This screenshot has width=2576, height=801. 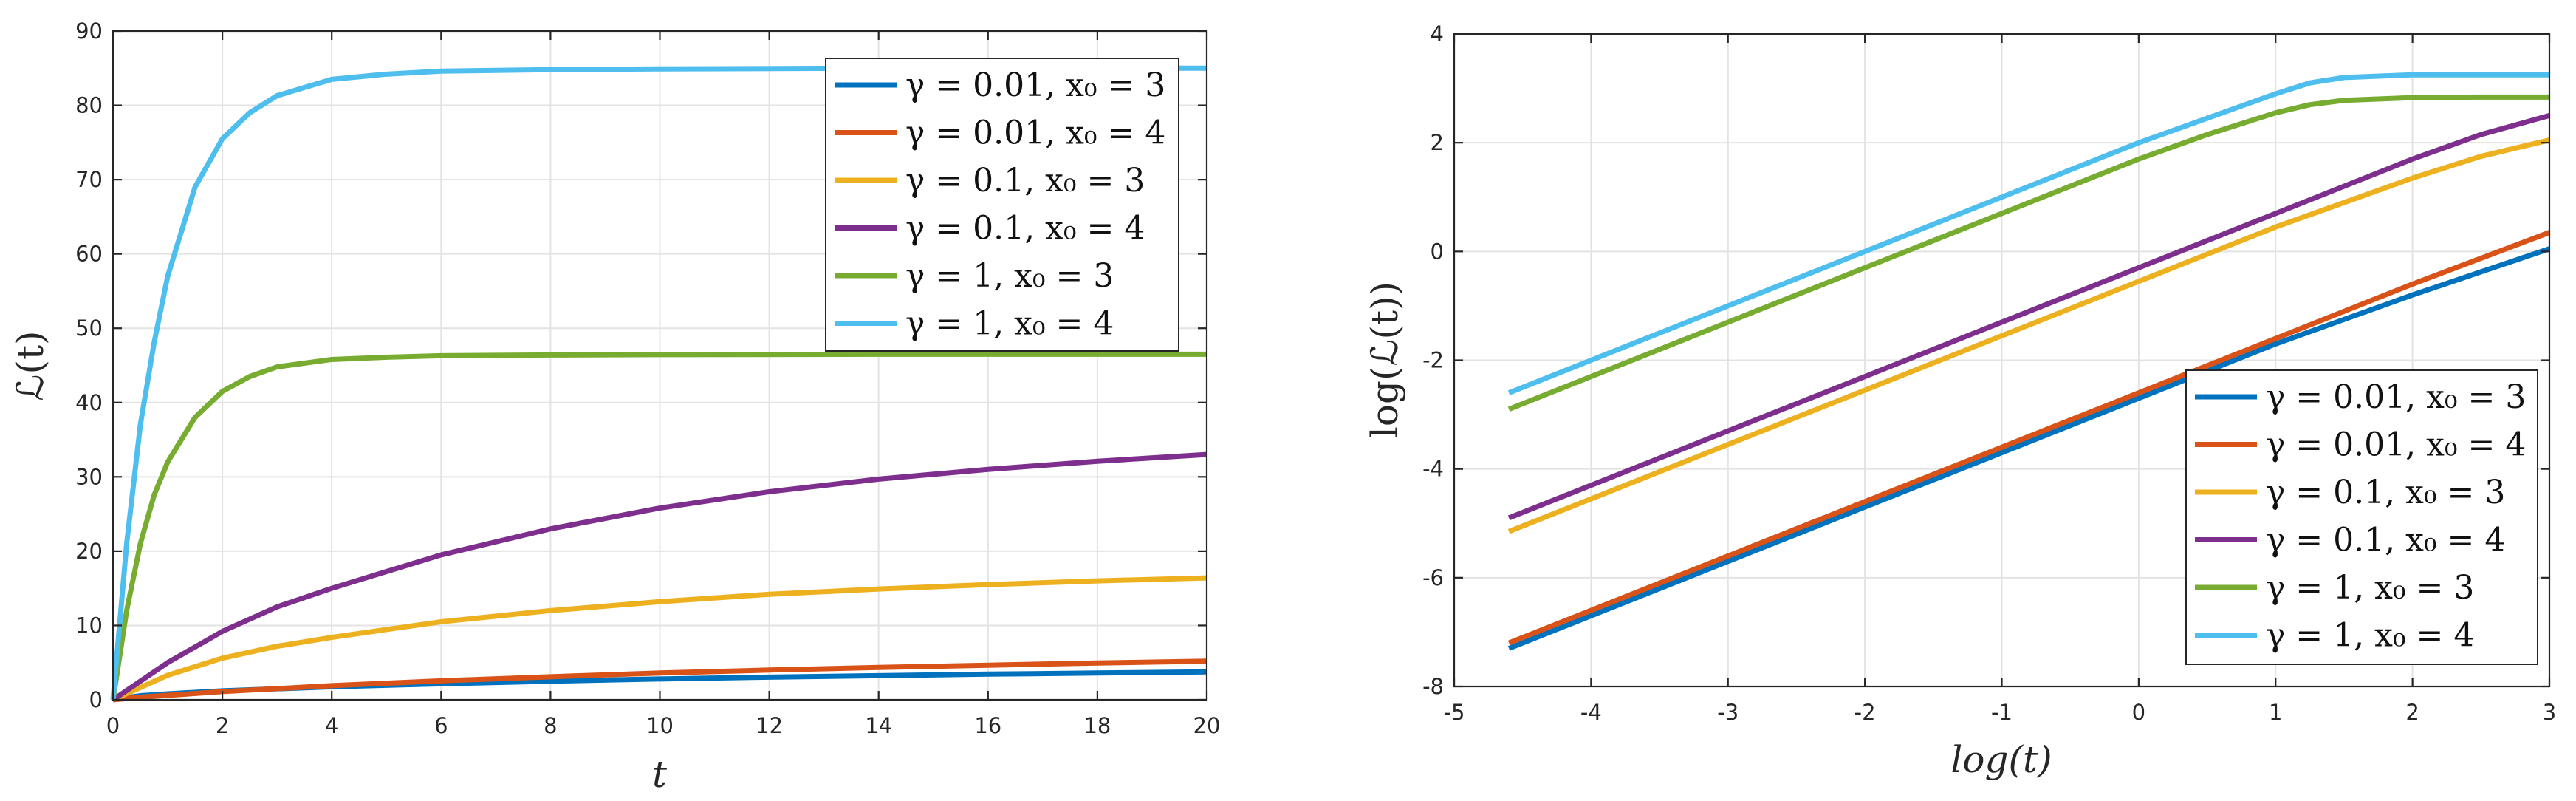 I want to click on x-tick-label: -4, so click(x=1591, y=712).